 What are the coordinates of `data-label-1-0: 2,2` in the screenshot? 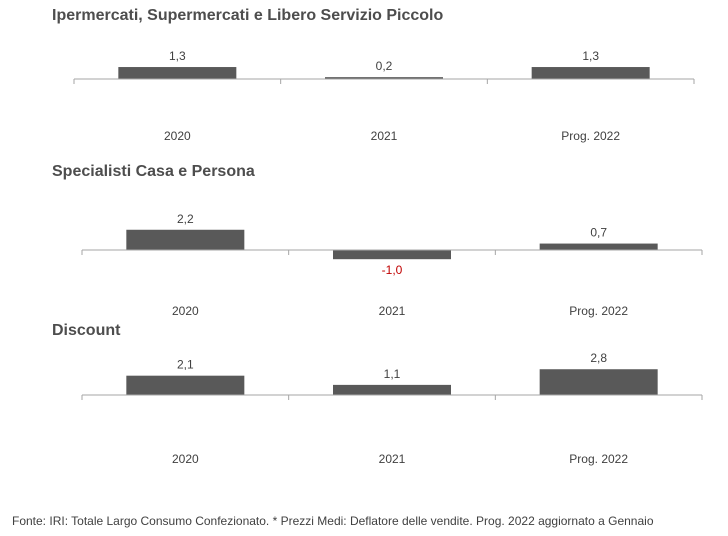 It's located at (185, 219).